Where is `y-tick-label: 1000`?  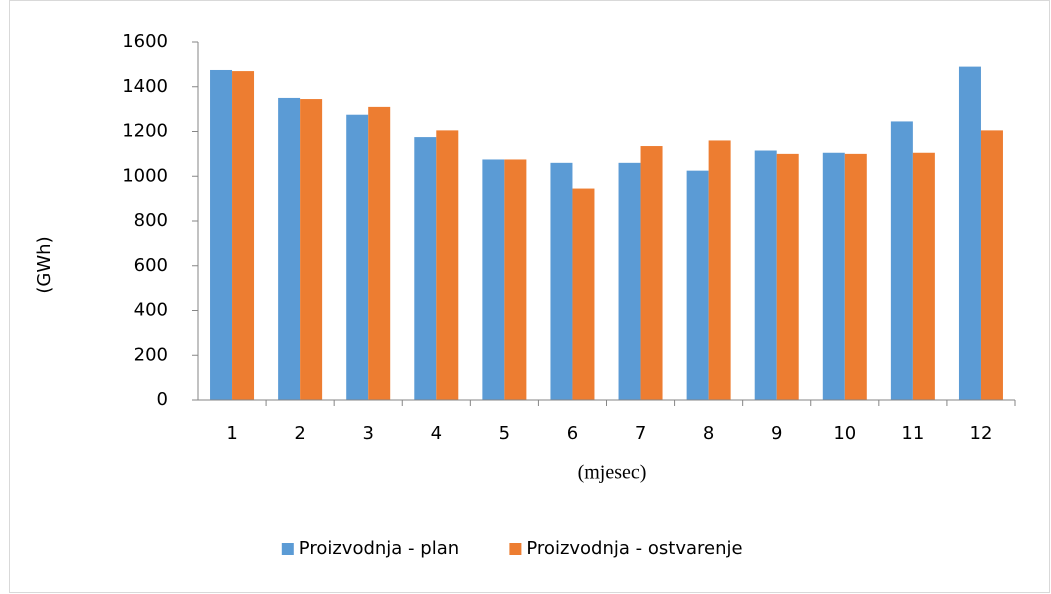
y-tick-label: 1000 is located at coordinates (145, 175).